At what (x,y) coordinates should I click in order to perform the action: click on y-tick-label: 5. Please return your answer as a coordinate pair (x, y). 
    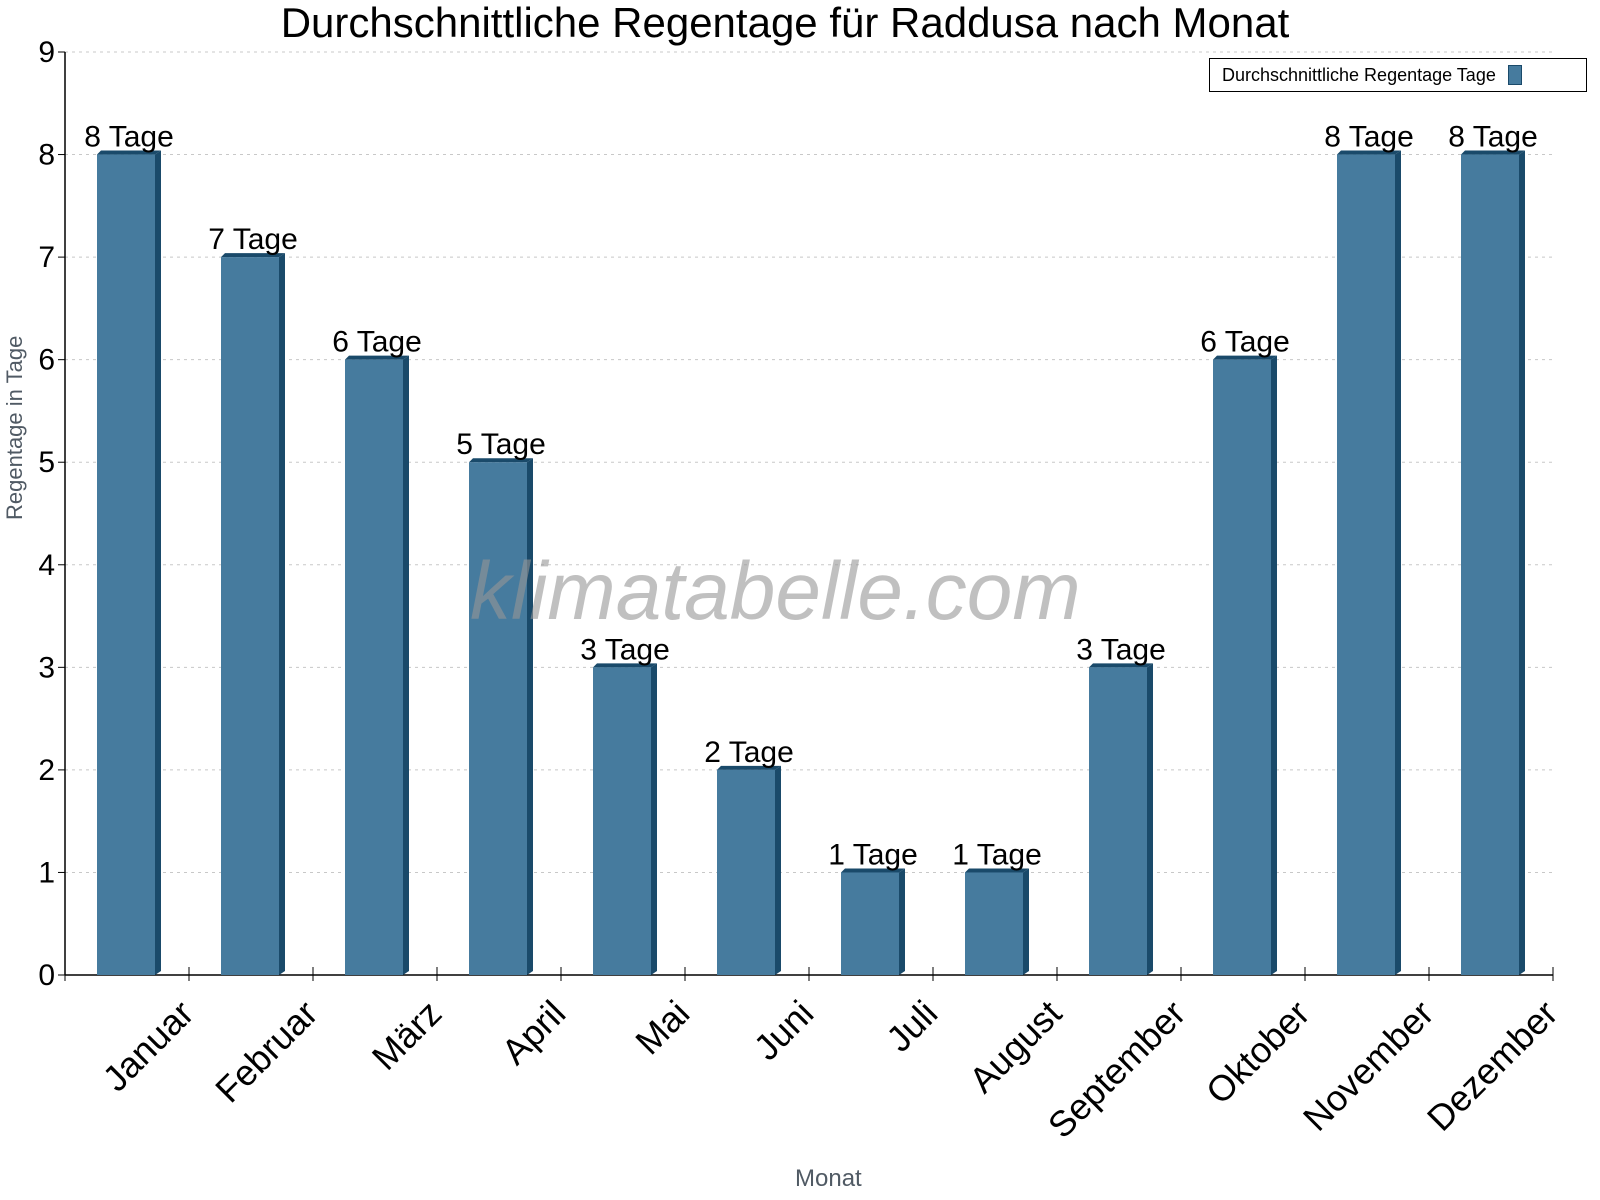
    Looking at the image, I should click on (46, 462).